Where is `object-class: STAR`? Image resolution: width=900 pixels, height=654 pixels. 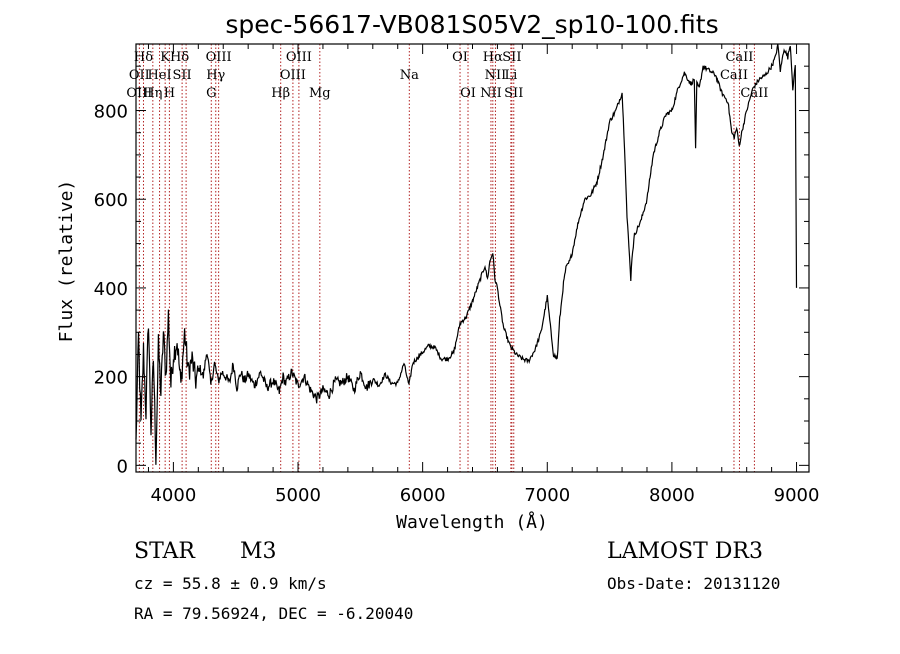
object-class: STAR is located at coordinates (165, 551).